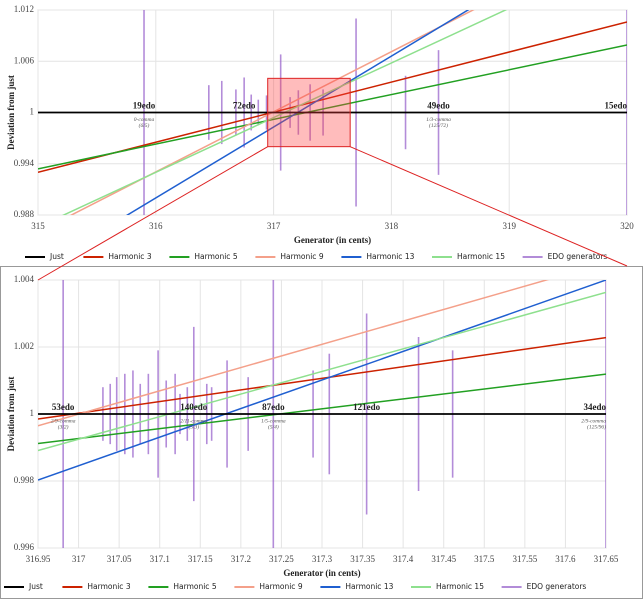  I want to click on x-tick-label: 317.6, so click(565, 559).